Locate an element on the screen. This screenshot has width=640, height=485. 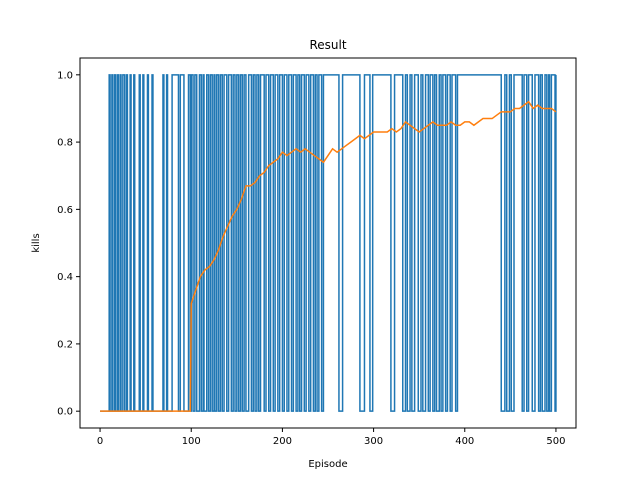
y-axis: 0.0 0.2 0.4 0.6 0.8 1.0 is located at coordinates (68, 244).